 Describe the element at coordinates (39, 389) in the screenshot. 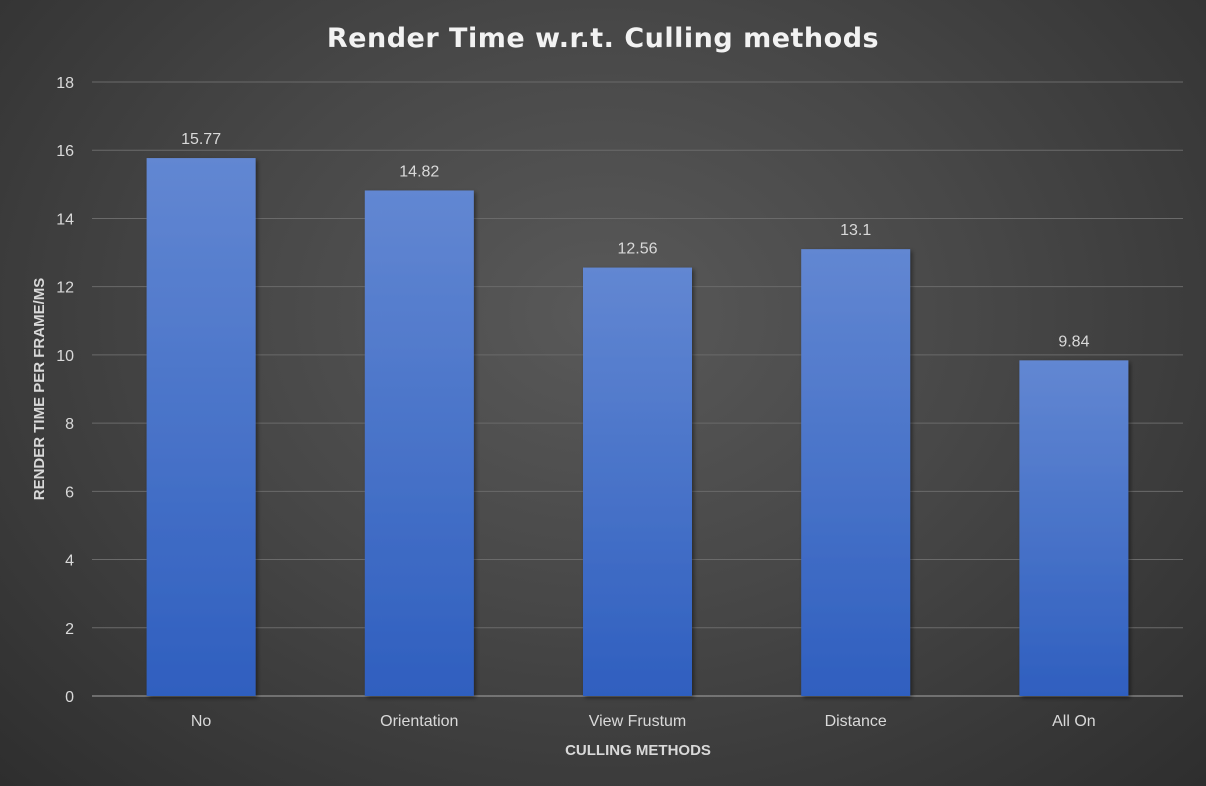

I see `y-axis-title: RENDER TIME PER FRAME/MS` at that location.